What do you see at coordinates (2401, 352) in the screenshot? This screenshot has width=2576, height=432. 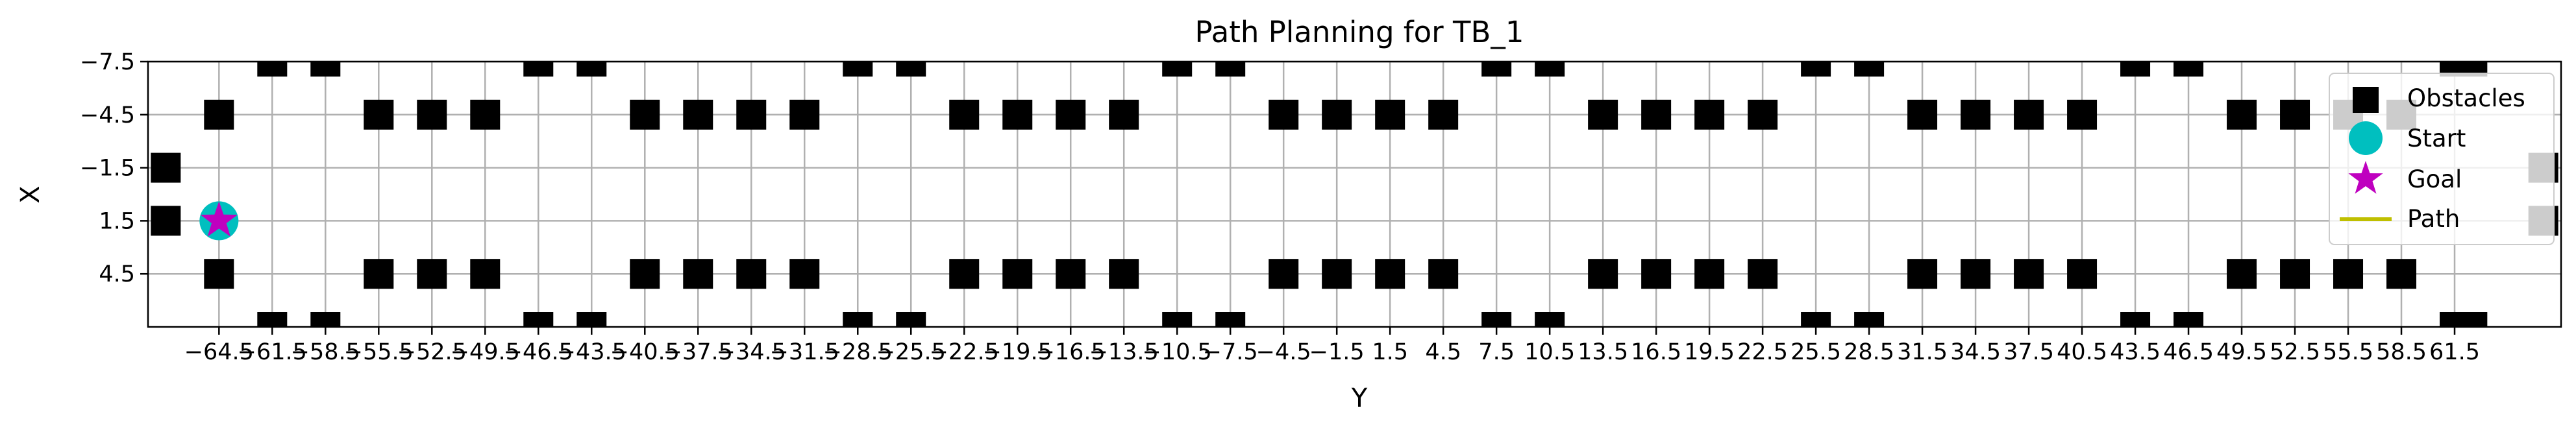 I see `x-tick-label: 58.5` at bounding box center [2401, 352].